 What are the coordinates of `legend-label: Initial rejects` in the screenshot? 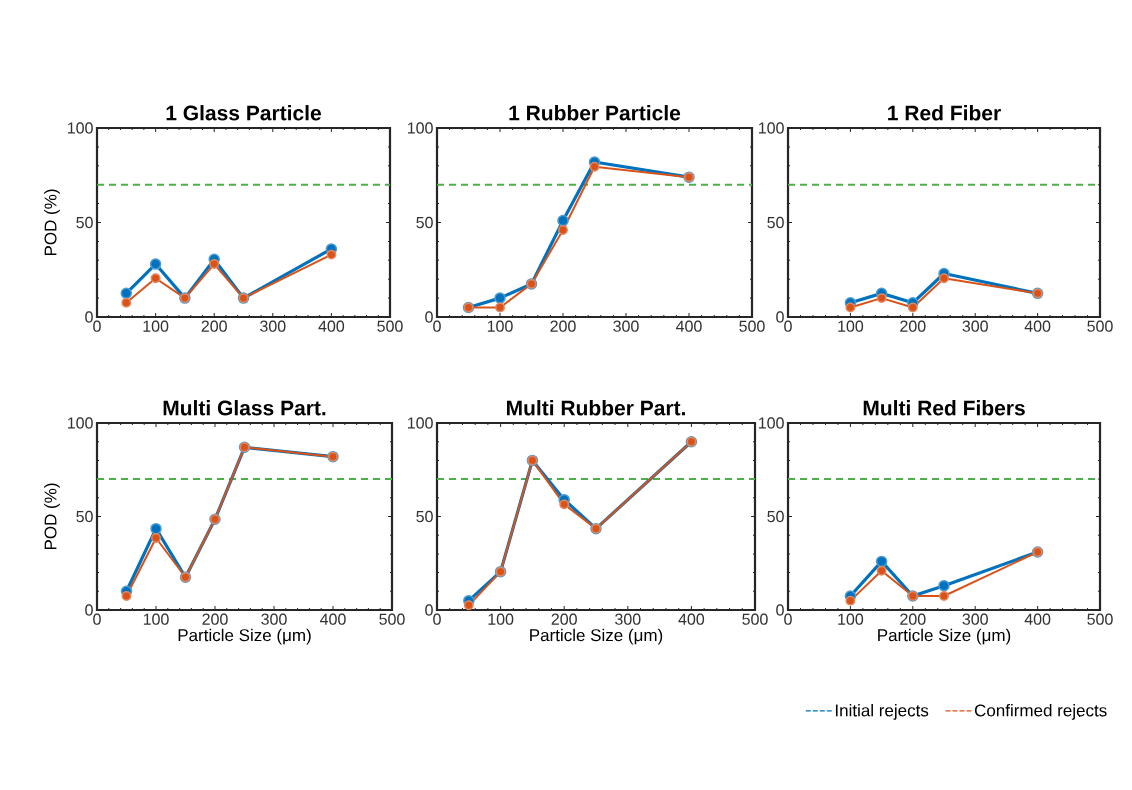 It's located at (882, 711).